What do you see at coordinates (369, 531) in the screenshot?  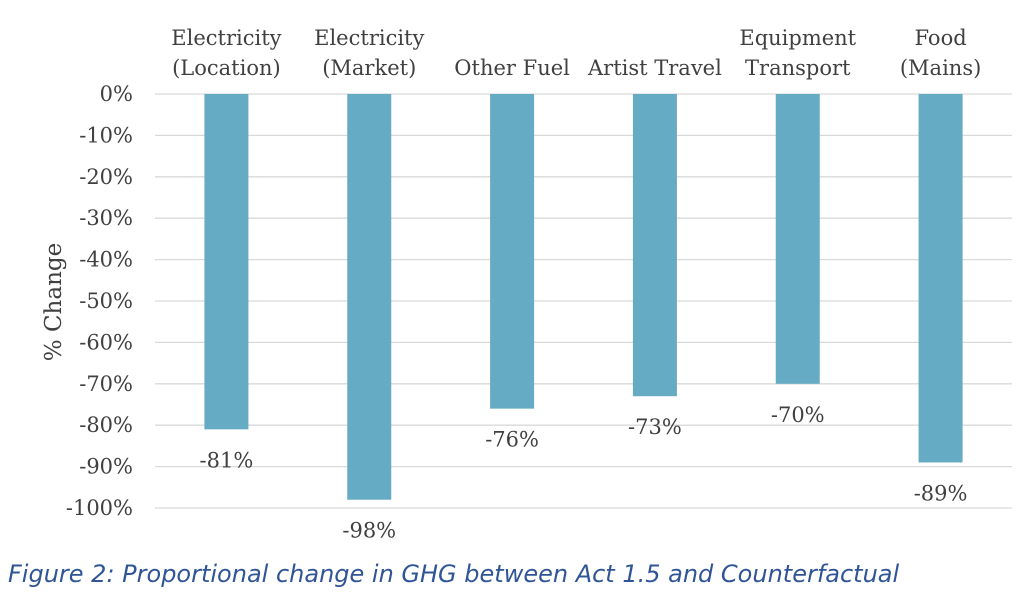 I see `data-label: -98%` at bounding box center [369, 531].